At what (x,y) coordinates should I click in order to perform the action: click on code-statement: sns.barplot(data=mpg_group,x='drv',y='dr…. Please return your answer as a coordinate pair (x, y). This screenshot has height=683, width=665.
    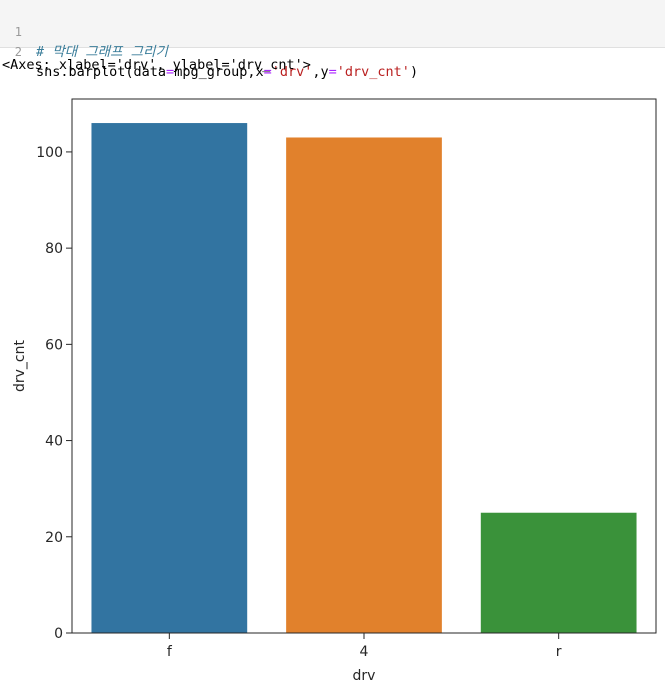
    Looking at the image, I should click on (227, 72).